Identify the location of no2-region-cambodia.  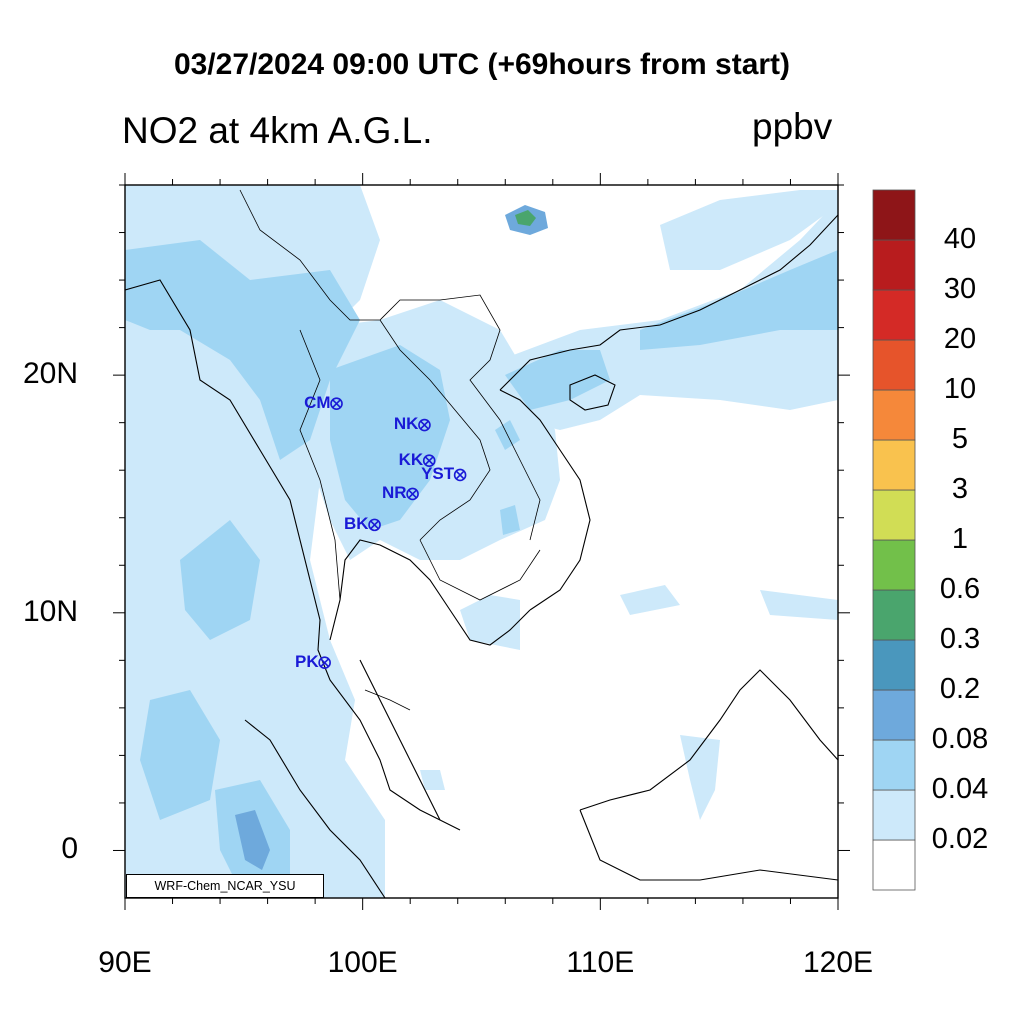
(510, 520).